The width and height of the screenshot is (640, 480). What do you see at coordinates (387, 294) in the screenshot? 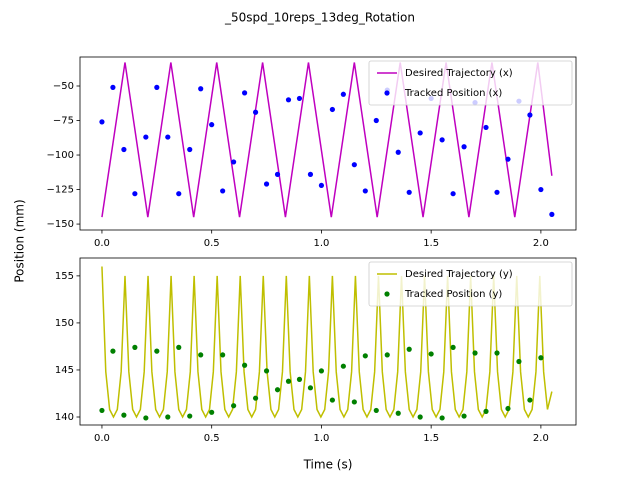
I see `legend-swatch` at bounding box center [387, 294].